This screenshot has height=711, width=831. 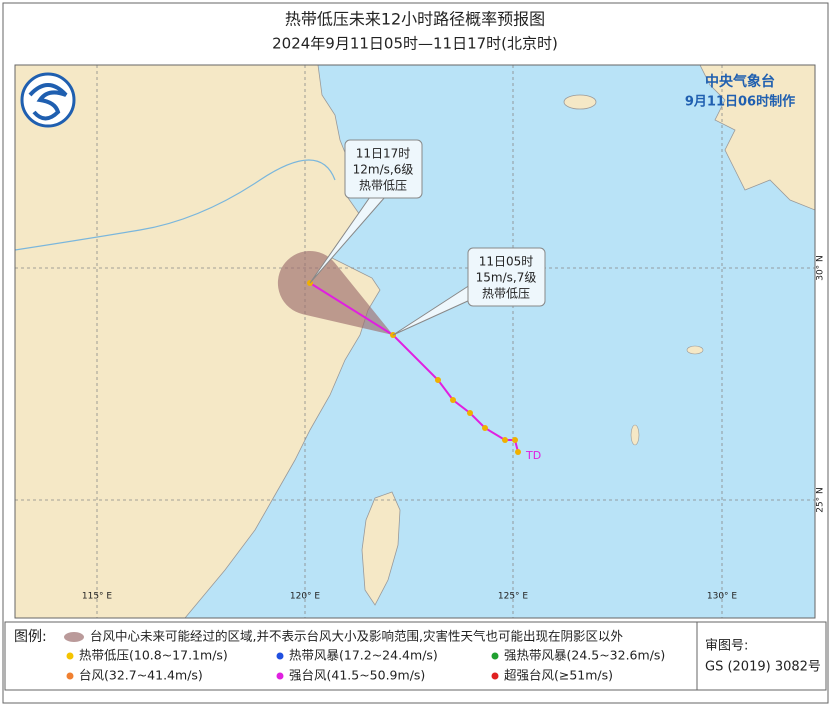 I want to click on river, so click(x=175, y=205).